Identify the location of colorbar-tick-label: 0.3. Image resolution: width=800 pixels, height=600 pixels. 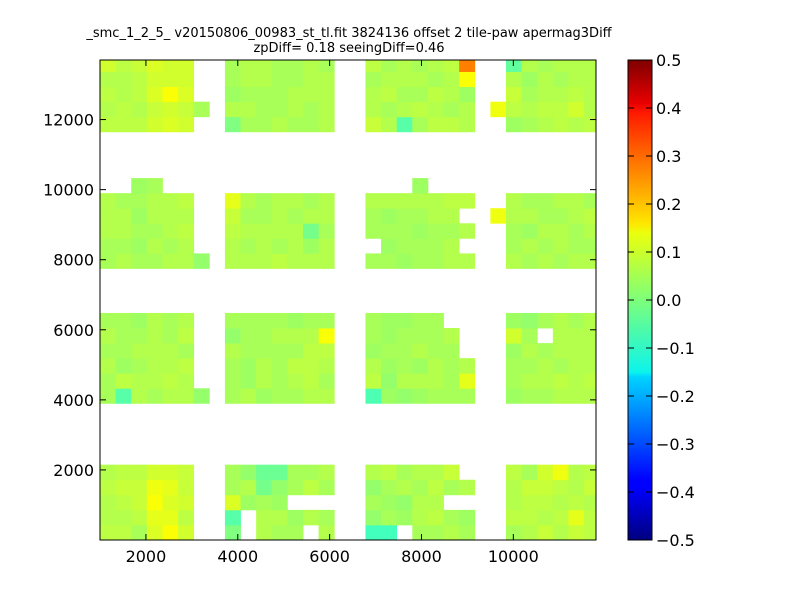
(668, 156).